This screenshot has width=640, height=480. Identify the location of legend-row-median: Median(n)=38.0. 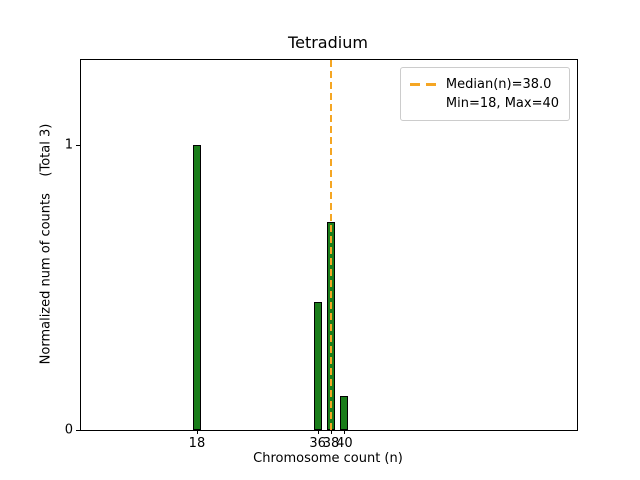
(484, 84).